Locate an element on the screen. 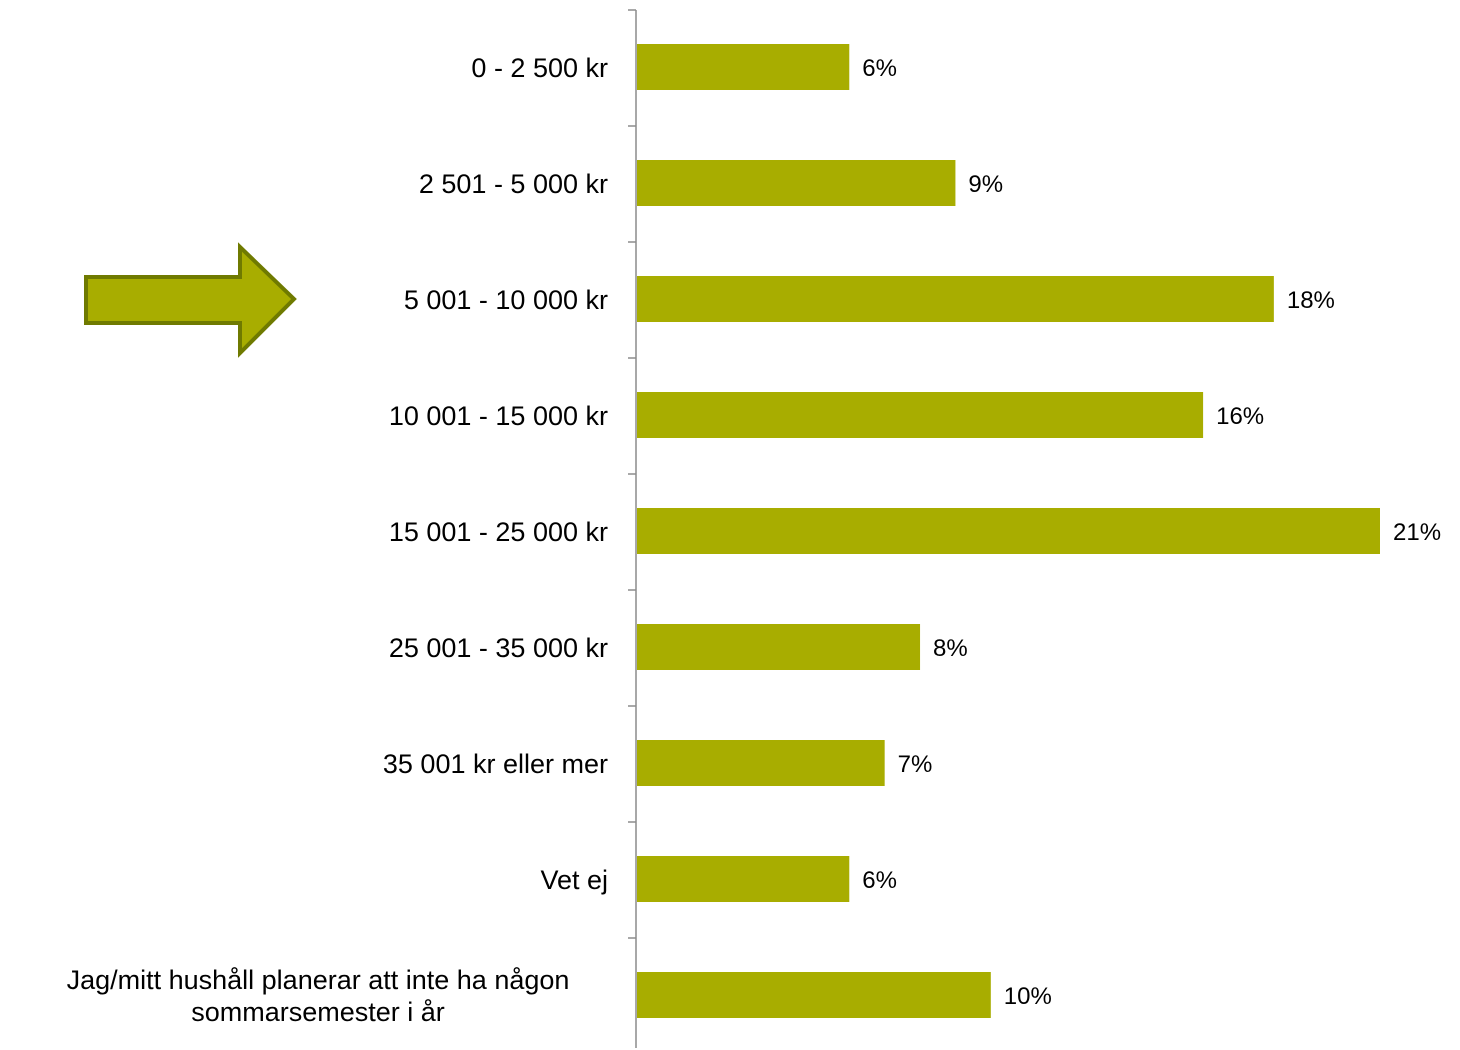  data-label: 8% is located at coordinates (950, 648).